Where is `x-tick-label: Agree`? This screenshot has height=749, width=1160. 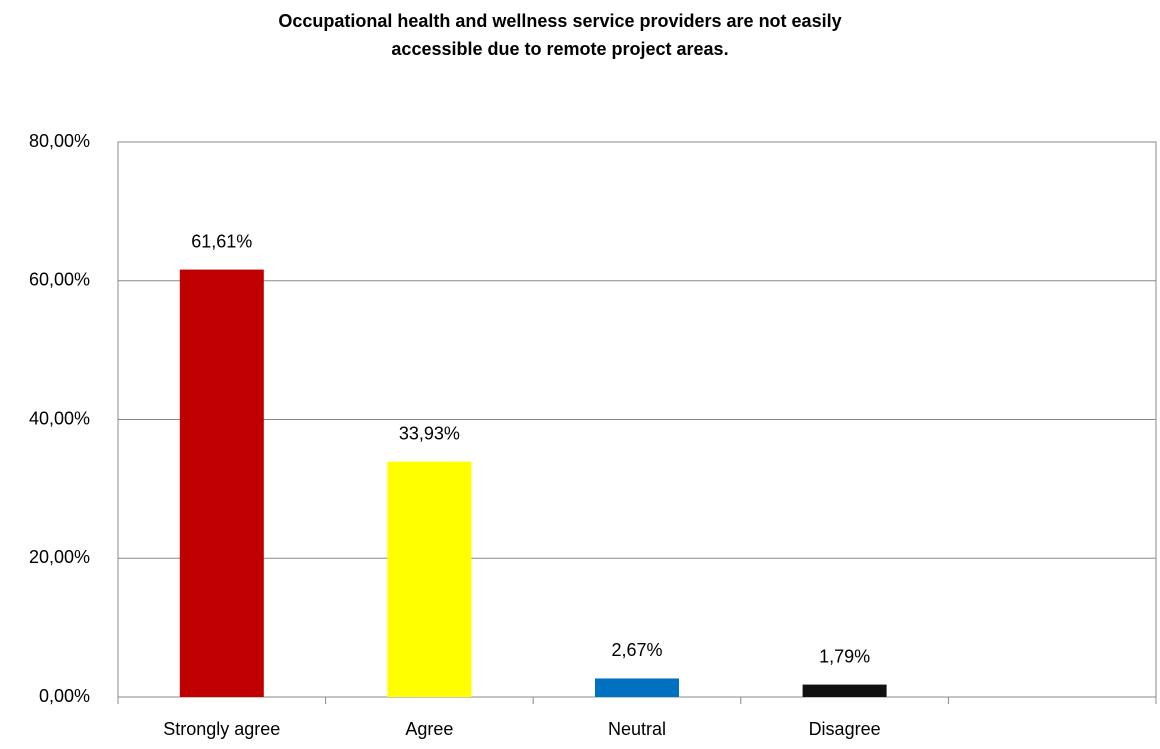
x-tick-label: Agree is located at coordinates (429, 729).